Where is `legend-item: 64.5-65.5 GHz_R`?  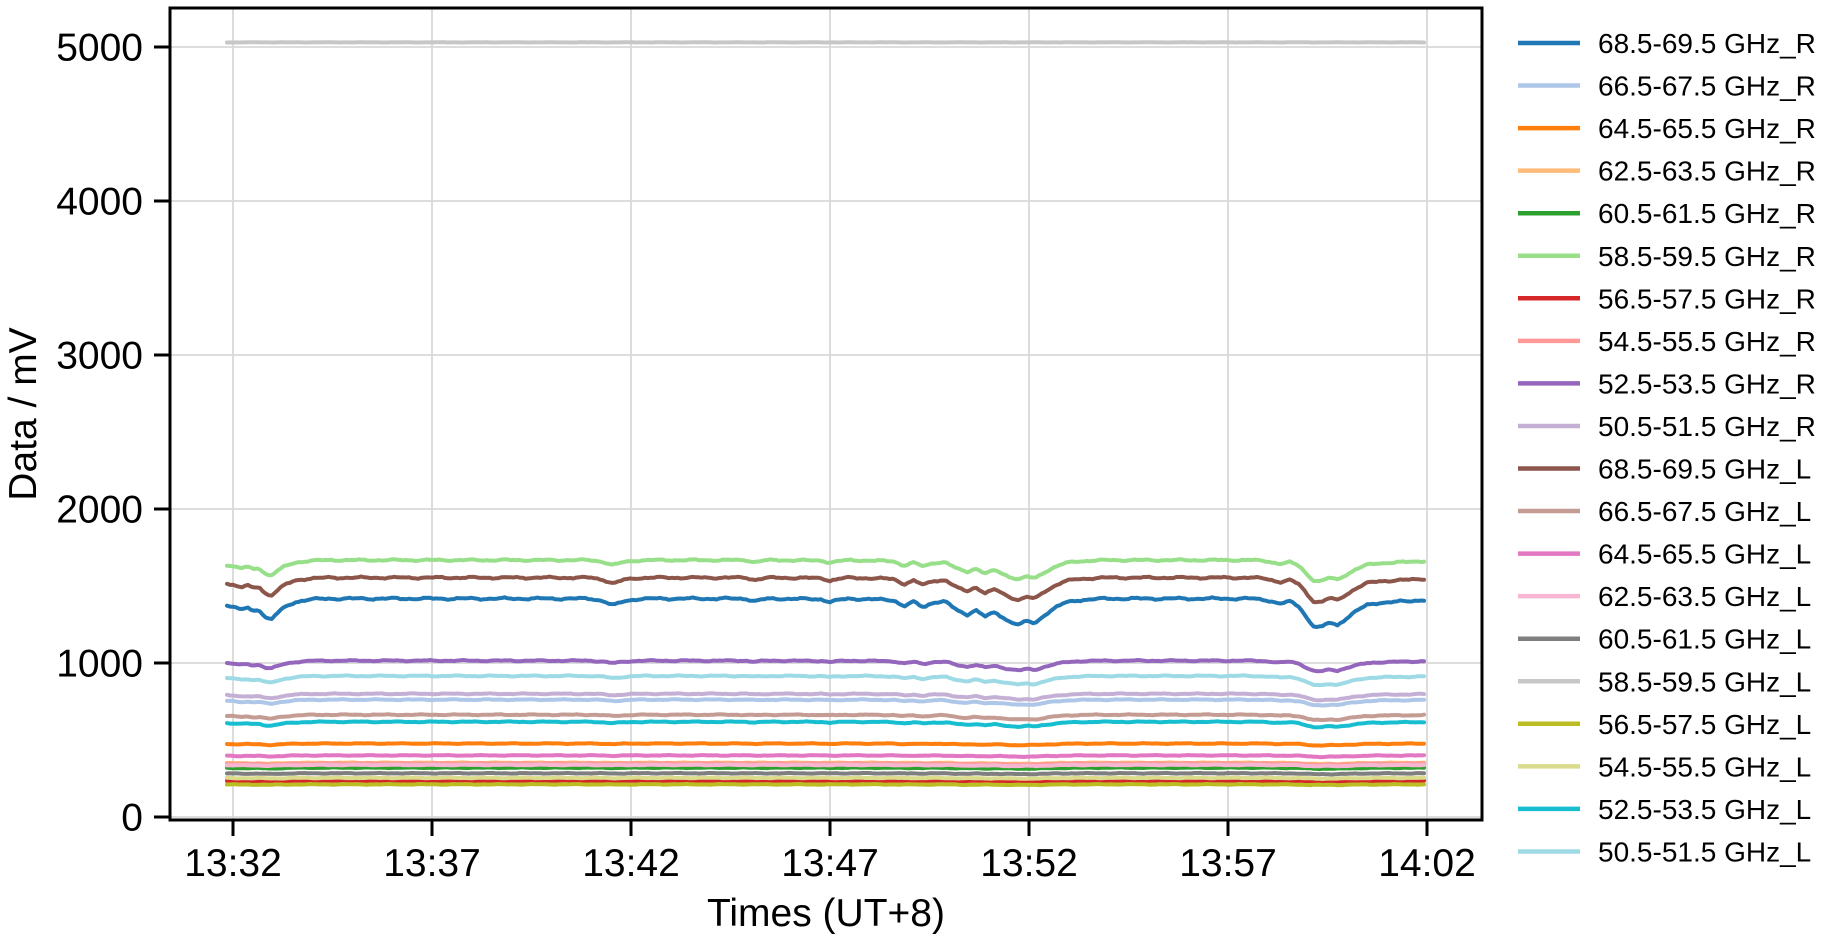 legend-item: 64.5-65.5 GHz_R is located at coordinates (1667, 128).